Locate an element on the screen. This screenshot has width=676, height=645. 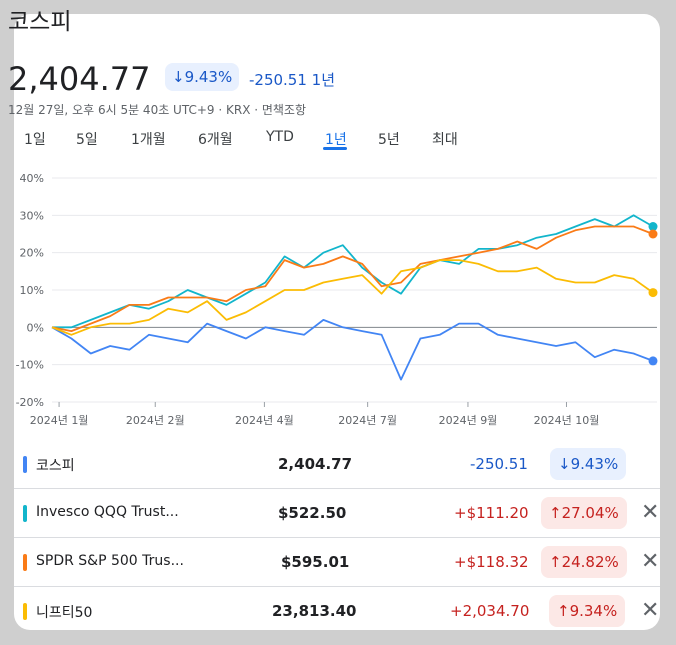
row-change: -250.51 is located at coordinates (499, 464).